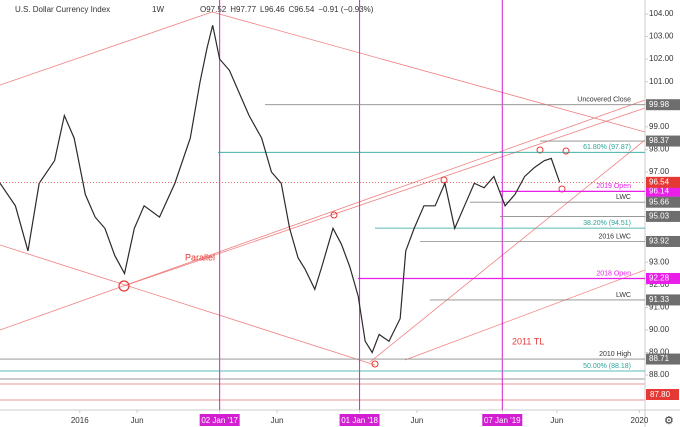 Image resolution: width=680 pixels, height=427 pixels. Describe the element at coordinates (613, 186) in the screenshot. I see `level-text: 2019 Open` at that location.